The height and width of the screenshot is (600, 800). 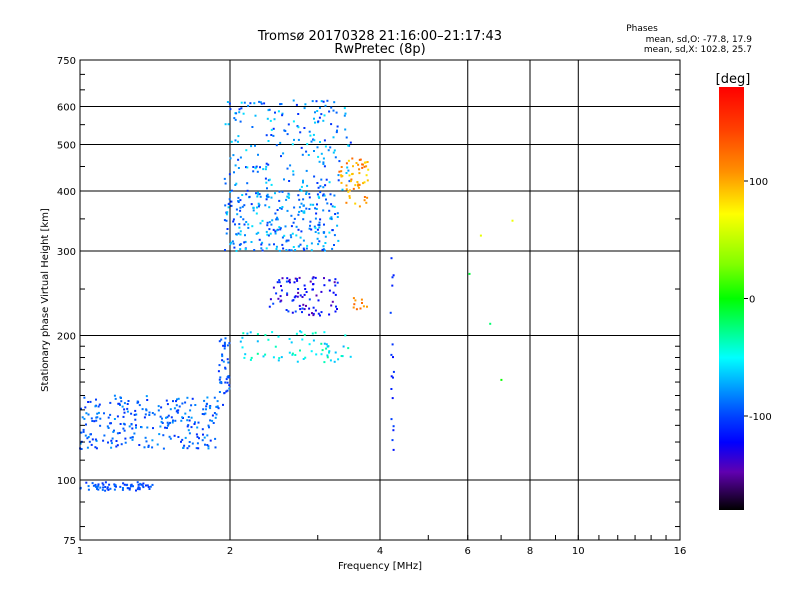 What do you see at coordinates (66, 481) in the screenshot?
I see `y-tick-label: 100` at bounding box center [66, 481].